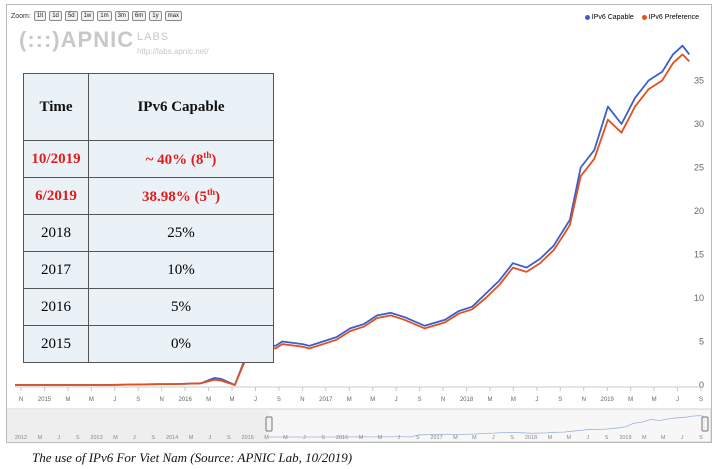 The width and height of the screenshot is (716, 469). What do you see at coordinates (181, 159) in the screenshot?
I see `cell-ipv6-capable: ~ 40% (8th)` at bounding box center [181, 159].